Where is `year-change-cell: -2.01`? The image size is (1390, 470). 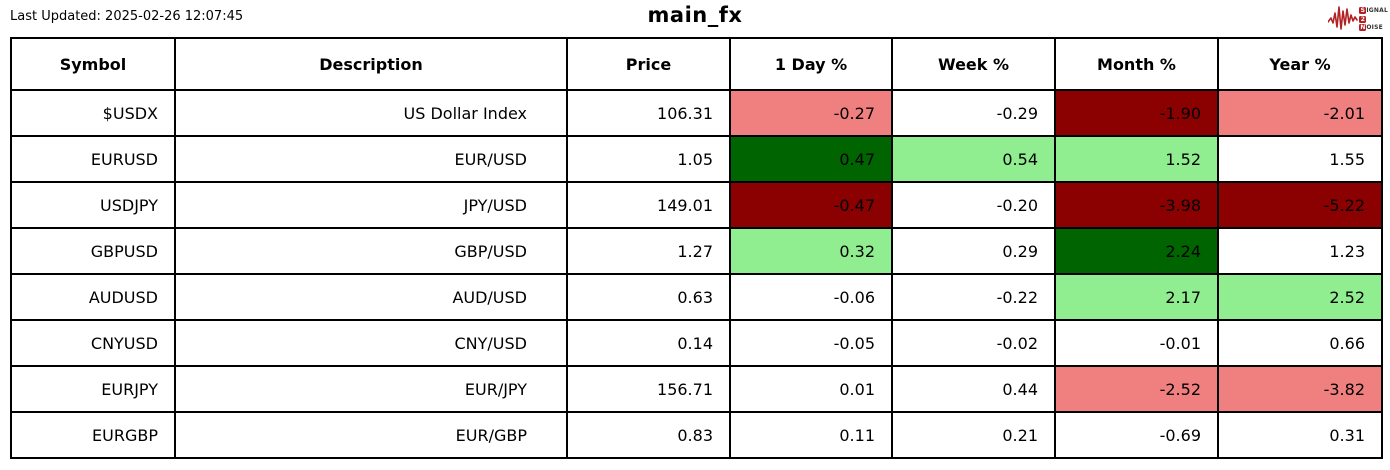
year-change-cell: -2.01 is located at coordinates (1300, 113).